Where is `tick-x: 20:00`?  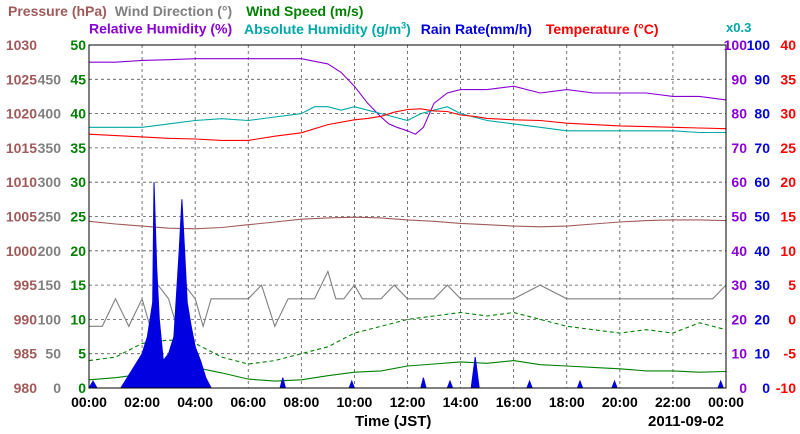
tick-x: 20:00 is located at coordinates (620, 402).